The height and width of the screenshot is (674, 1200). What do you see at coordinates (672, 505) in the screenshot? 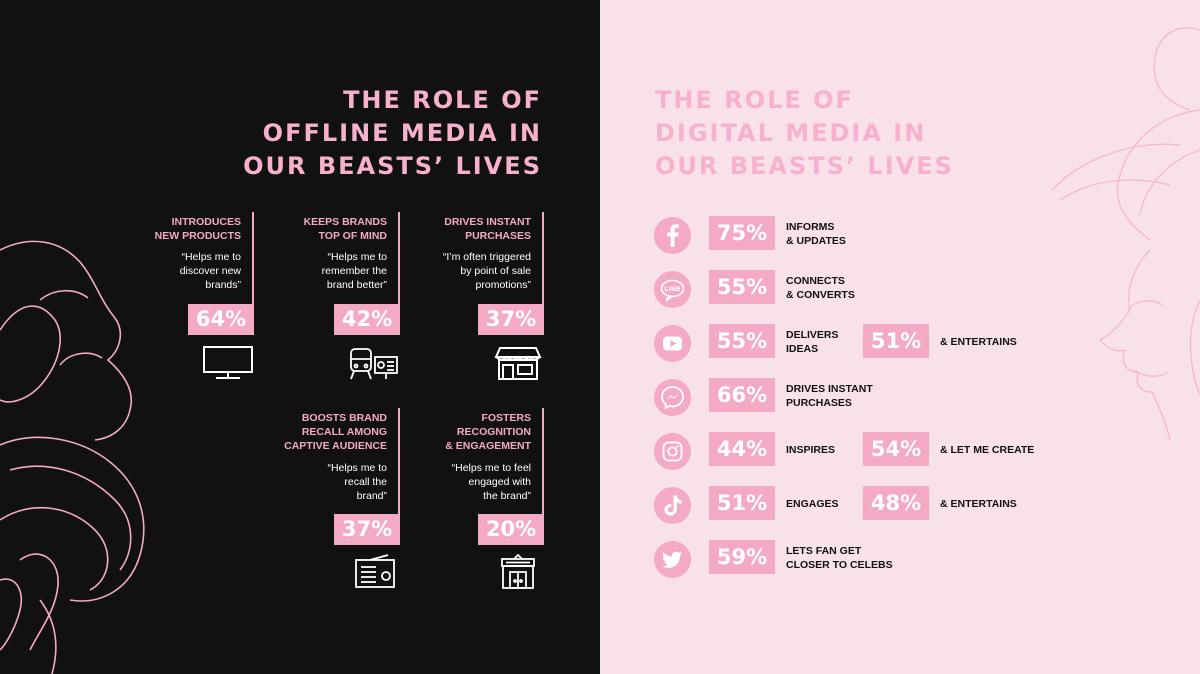
I see `tiktok-icon` at bounding box center [672, 505].